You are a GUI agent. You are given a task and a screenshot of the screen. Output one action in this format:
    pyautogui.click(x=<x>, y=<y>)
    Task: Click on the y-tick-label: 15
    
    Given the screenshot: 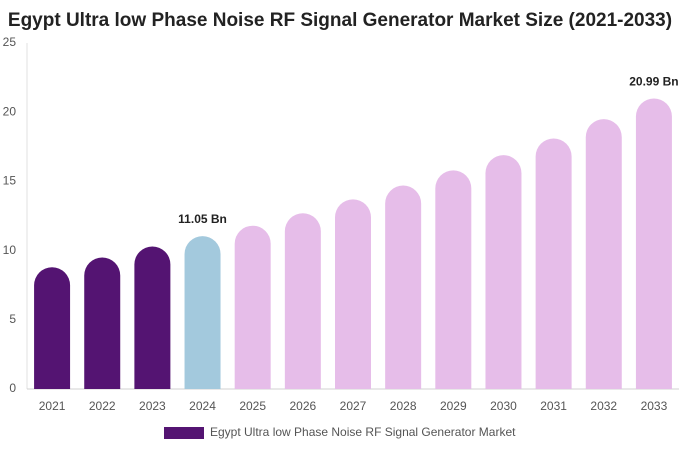 What is the action you would take?
    pyautogui.click(x=10, y=181)
    